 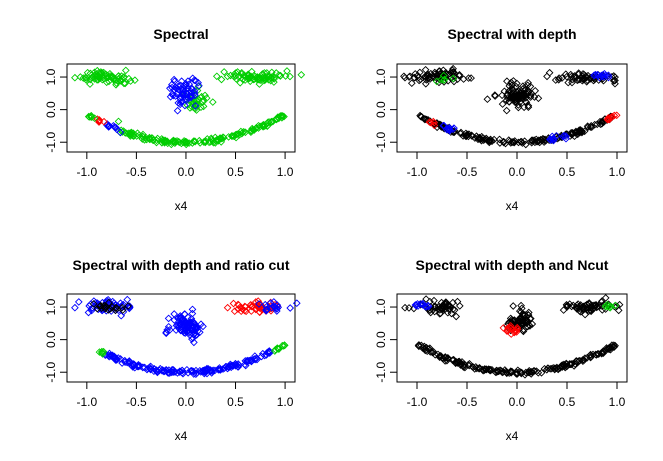 I want to click on panel-title: Spectral with depth and Ncut, so click(x=512, y=265).